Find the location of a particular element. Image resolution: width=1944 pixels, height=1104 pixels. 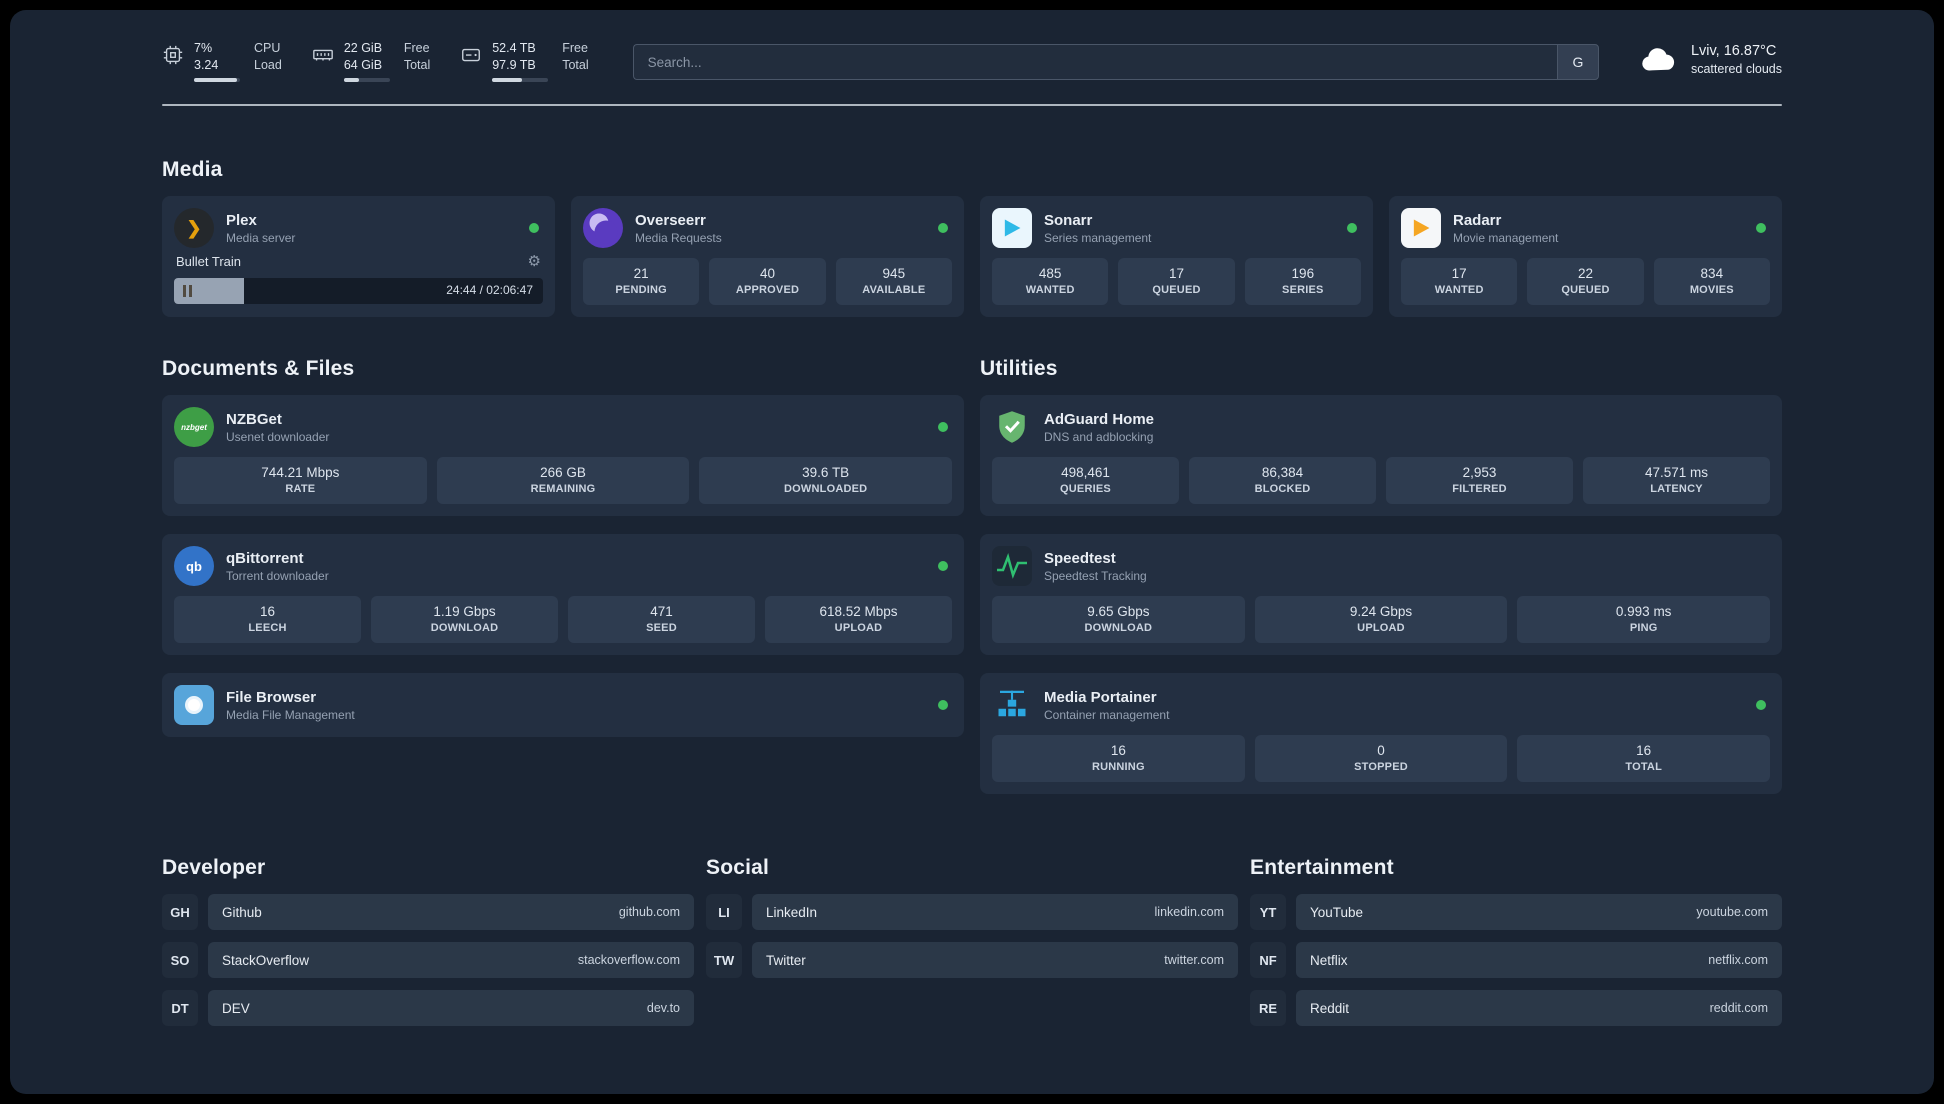

stat-tile: 266 GB REMAINING is located at coordinates (563, 480).